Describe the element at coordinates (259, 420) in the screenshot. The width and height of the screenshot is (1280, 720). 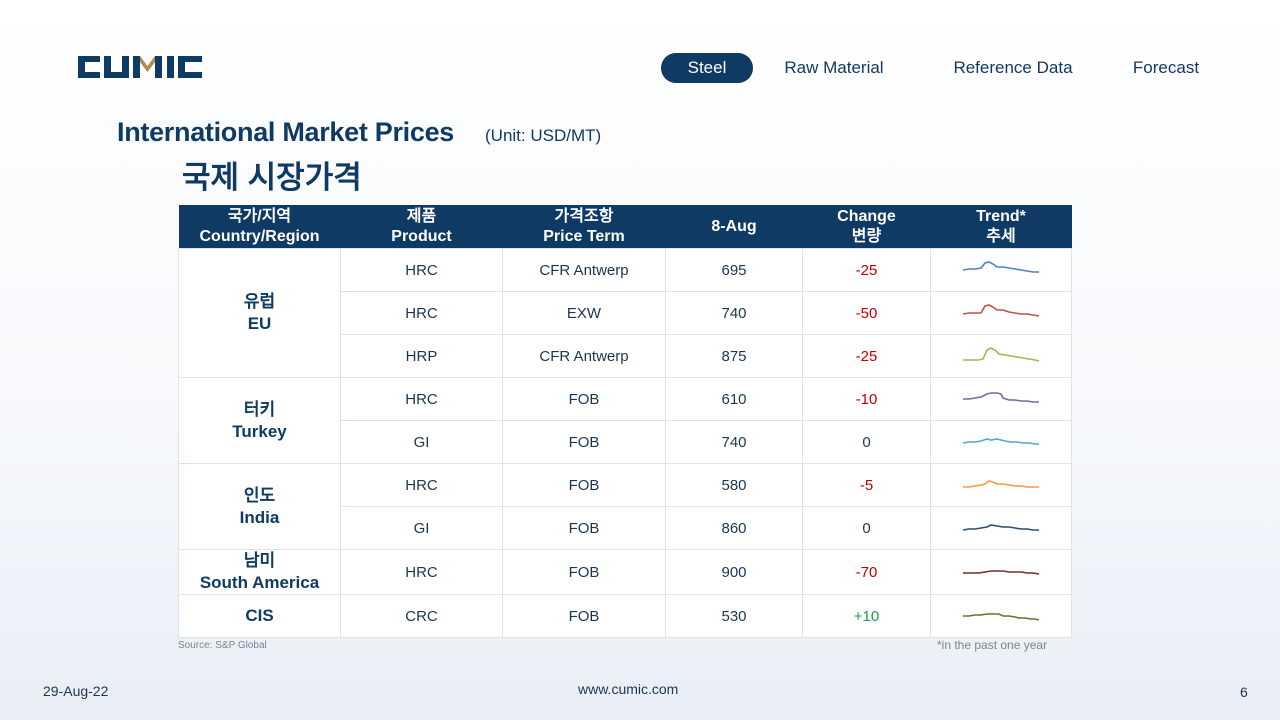
I see `region-cell-turkey: 터키 Turkey` at that location.